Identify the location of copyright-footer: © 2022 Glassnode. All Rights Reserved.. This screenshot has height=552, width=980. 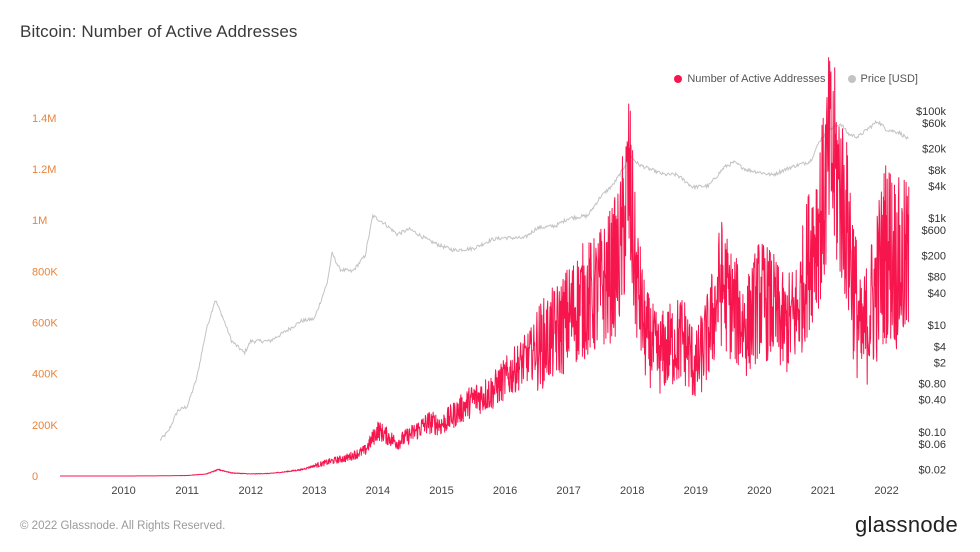
(123, 526).